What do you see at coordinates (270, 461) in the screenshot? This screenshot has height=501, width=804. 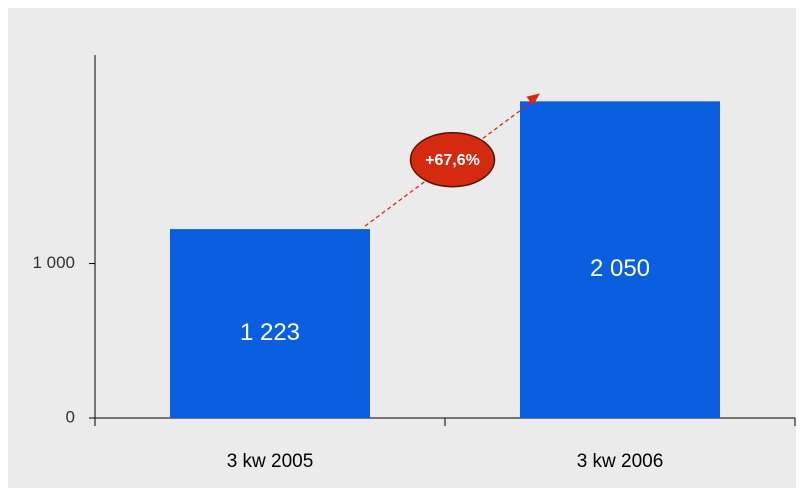 I see `x-tick-label: 3 kw 2005` at bounding box center [270, 461].